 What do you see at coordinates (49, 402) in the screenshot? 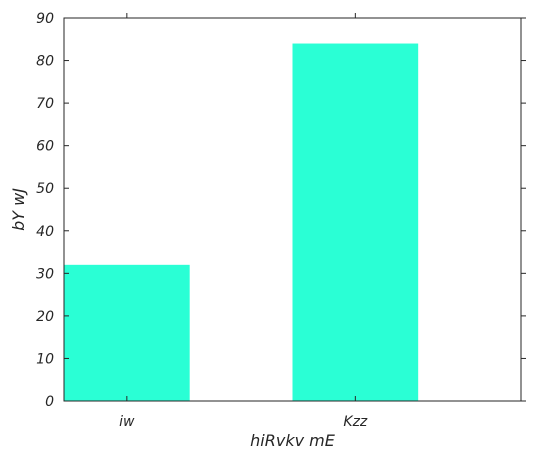
I see `y-tick-label: 0` at bounding box center [49, 402].